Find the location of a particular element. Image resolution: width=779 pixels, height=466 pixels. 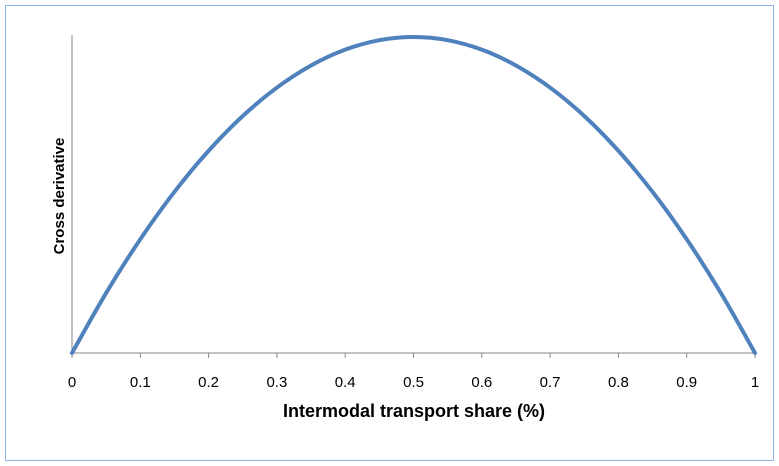

x-tick-labels: 0 0.1 0.2 0.3 0.4 0.5 0.6 0.7 0.8 0.9 1 is located at coordinates (413, 382).